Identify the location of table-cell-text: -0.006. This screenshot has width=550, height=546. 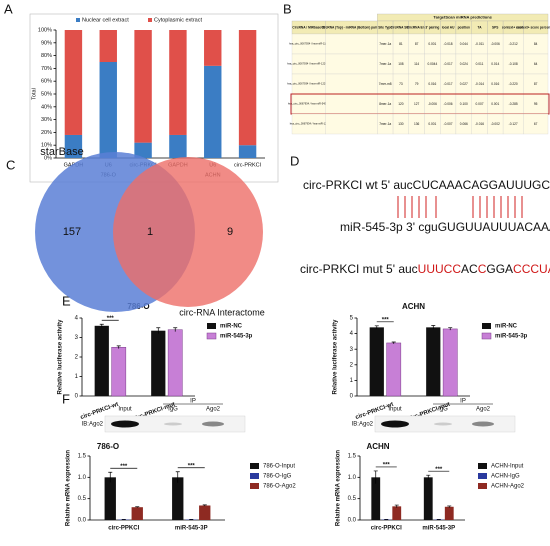
(448, 104).